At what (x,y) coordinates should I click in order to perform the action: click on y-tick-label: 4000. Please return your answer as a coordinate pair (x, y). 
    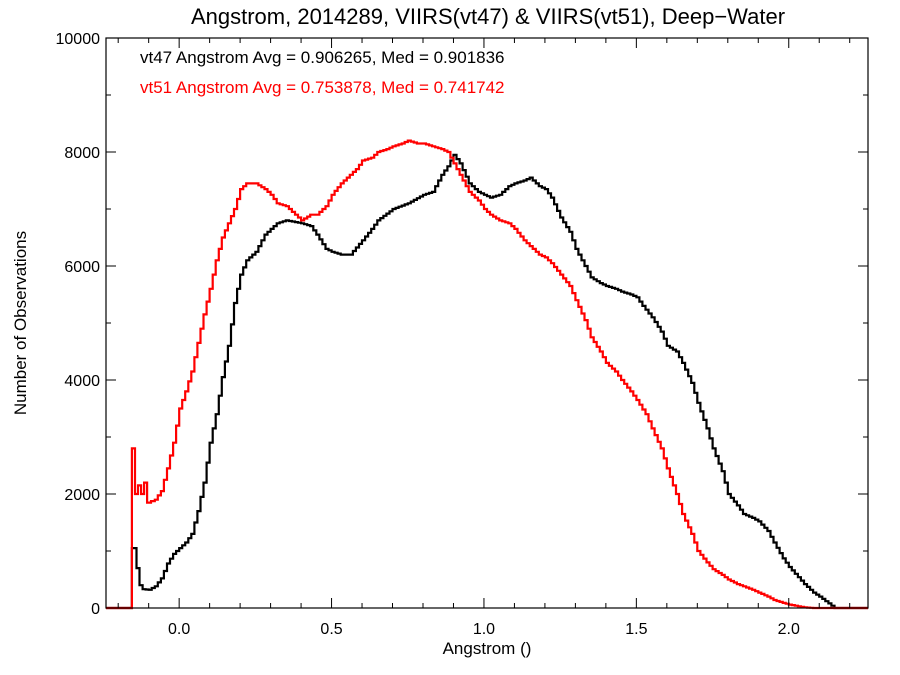
    Looking at the image, I should click on (82, 381).